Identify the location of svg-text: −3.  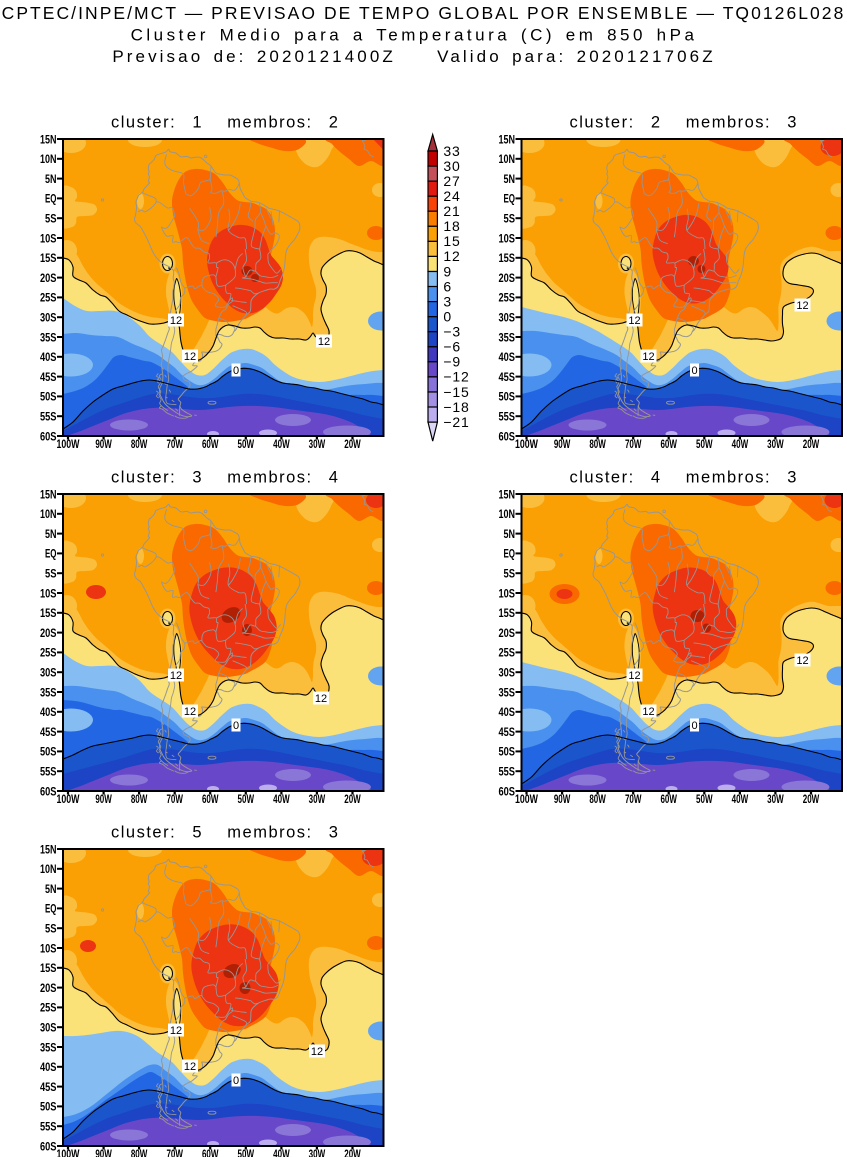
(452, 332).